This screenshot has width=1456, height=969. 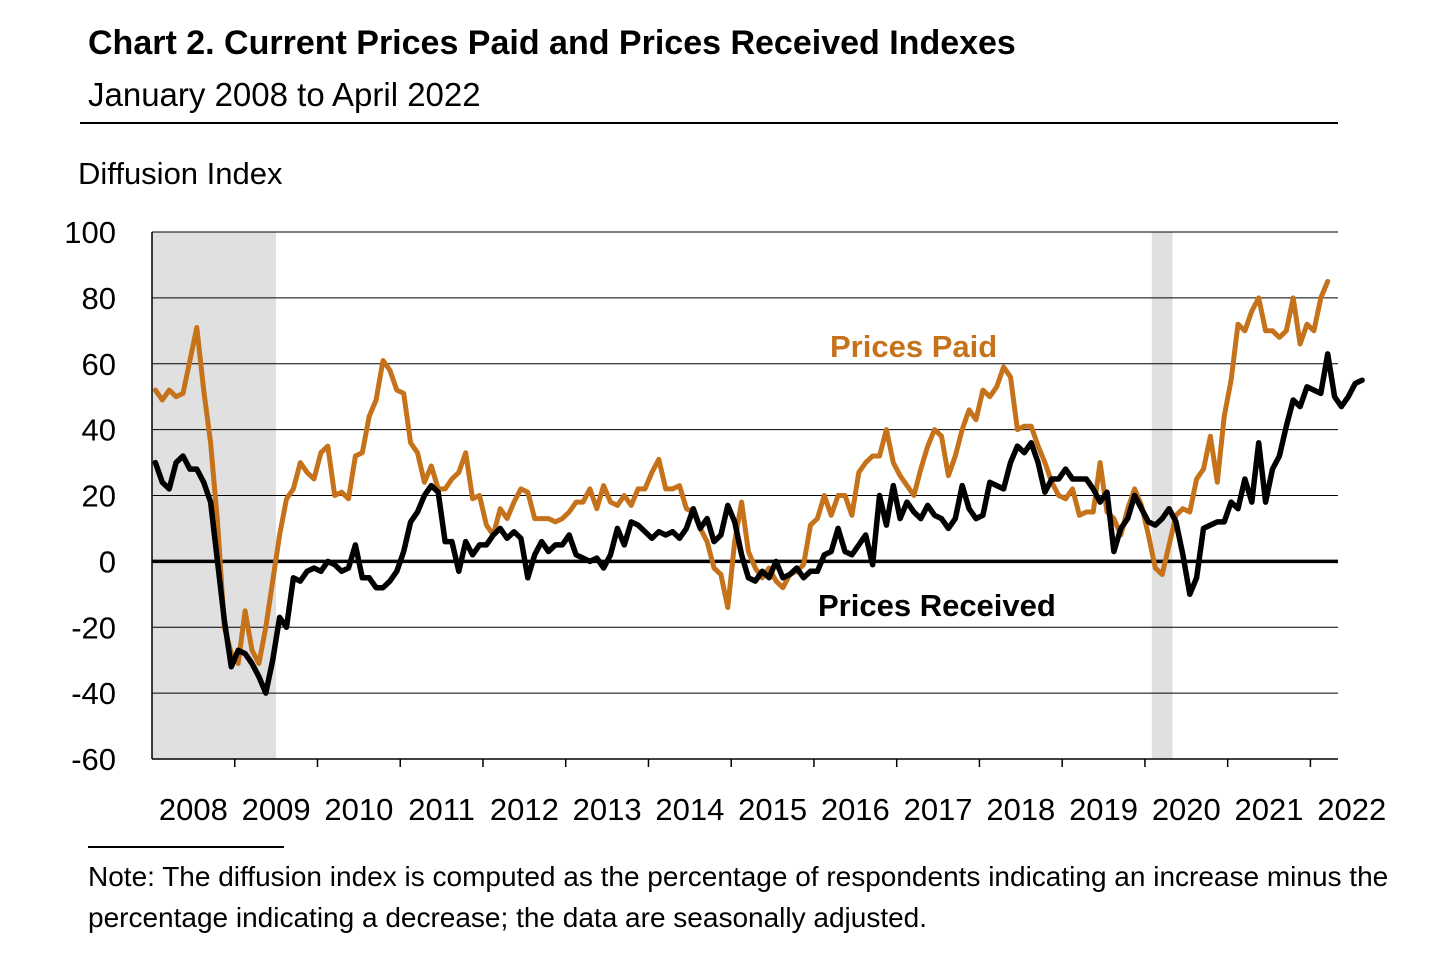 I want to click on x-tick-label-2015: 2015, so click(x=772, y=809).